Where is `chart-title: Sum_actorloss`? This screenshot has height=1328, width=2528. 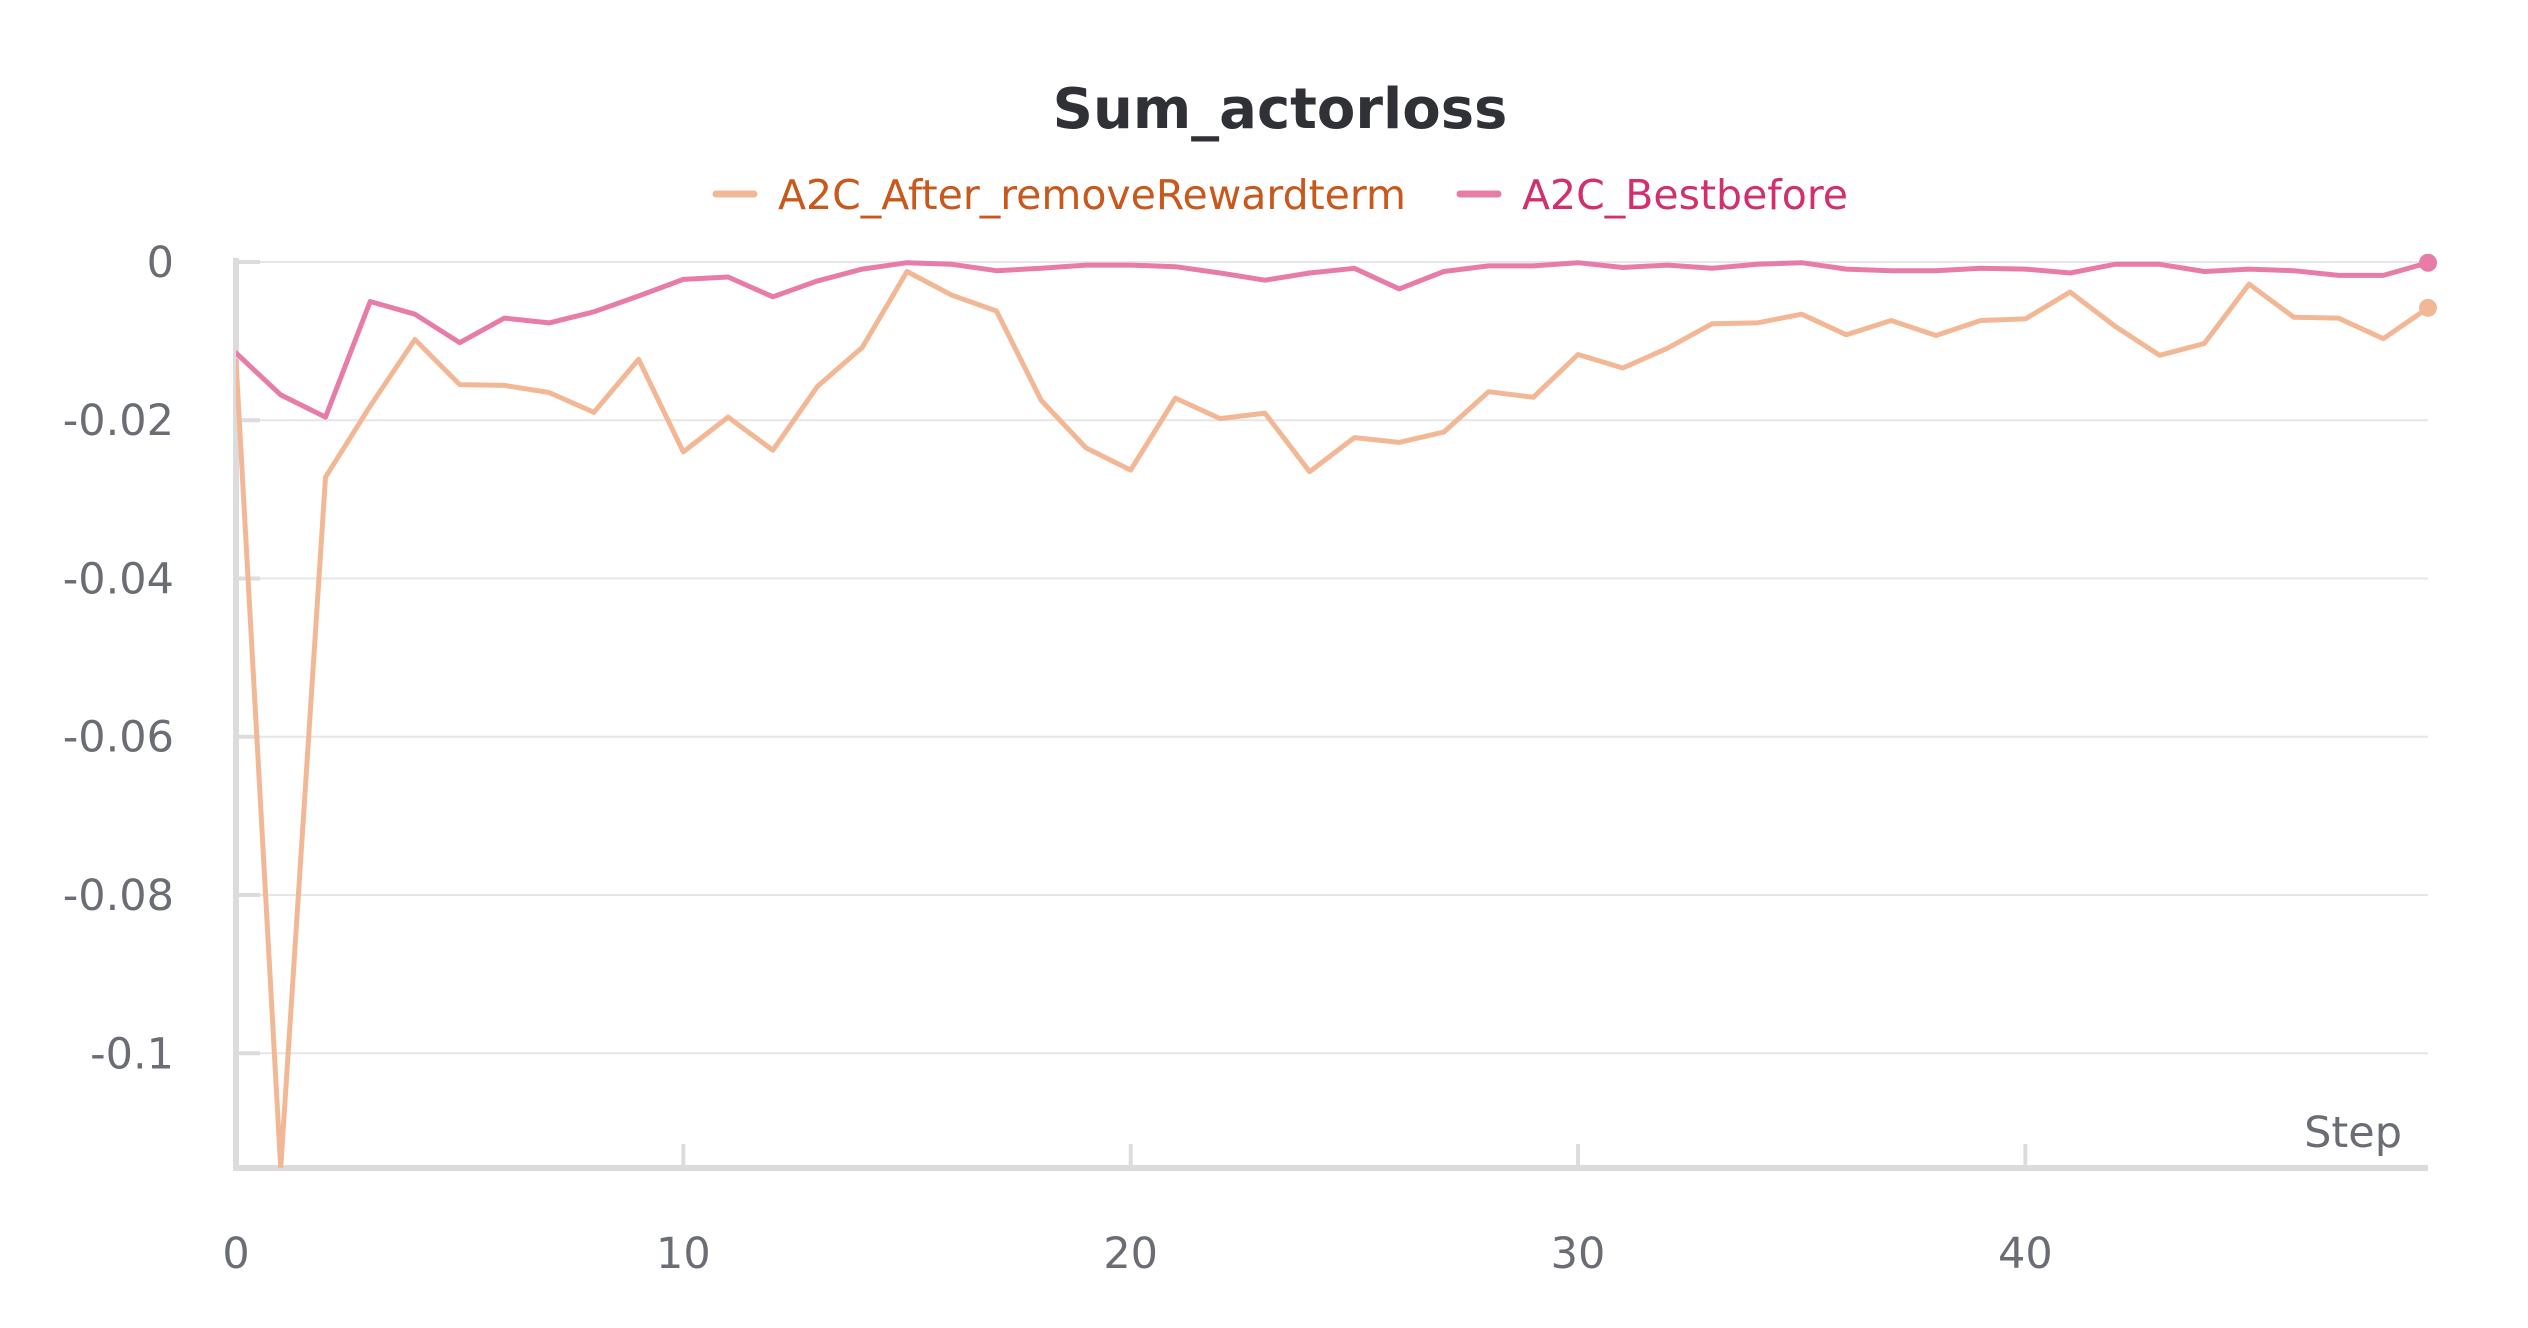 chart-title: Sum_actorloss is located at coordinates (1280, 109).